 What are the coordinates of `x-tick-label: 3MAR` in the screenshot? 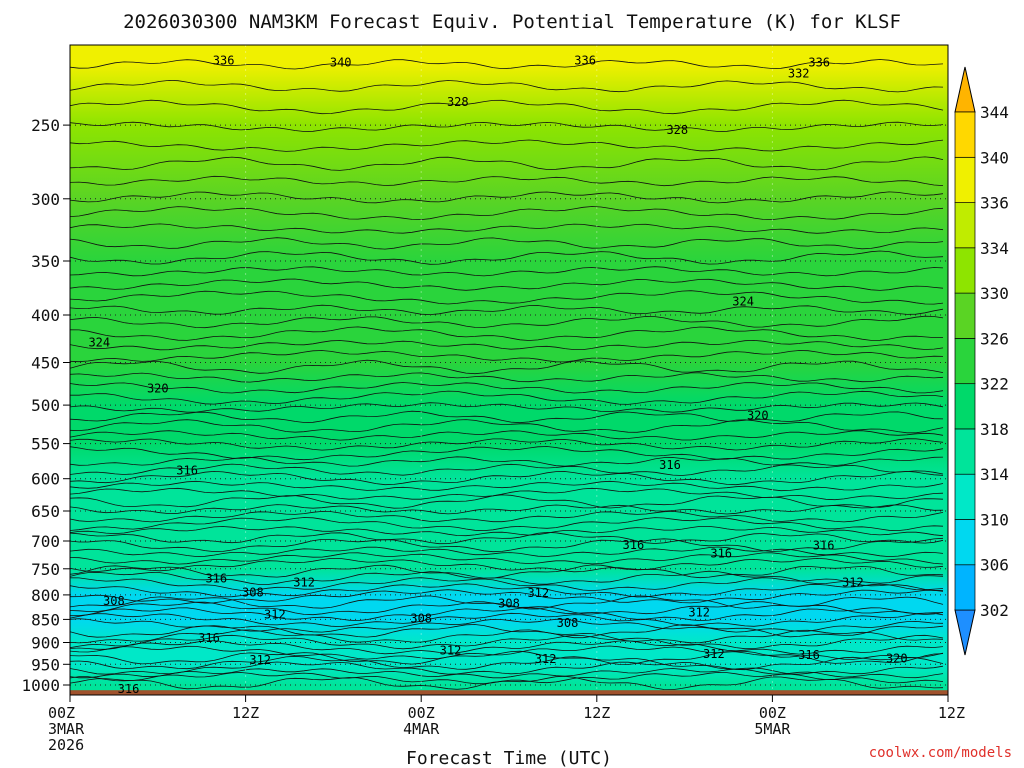 It's located at (66, 729).